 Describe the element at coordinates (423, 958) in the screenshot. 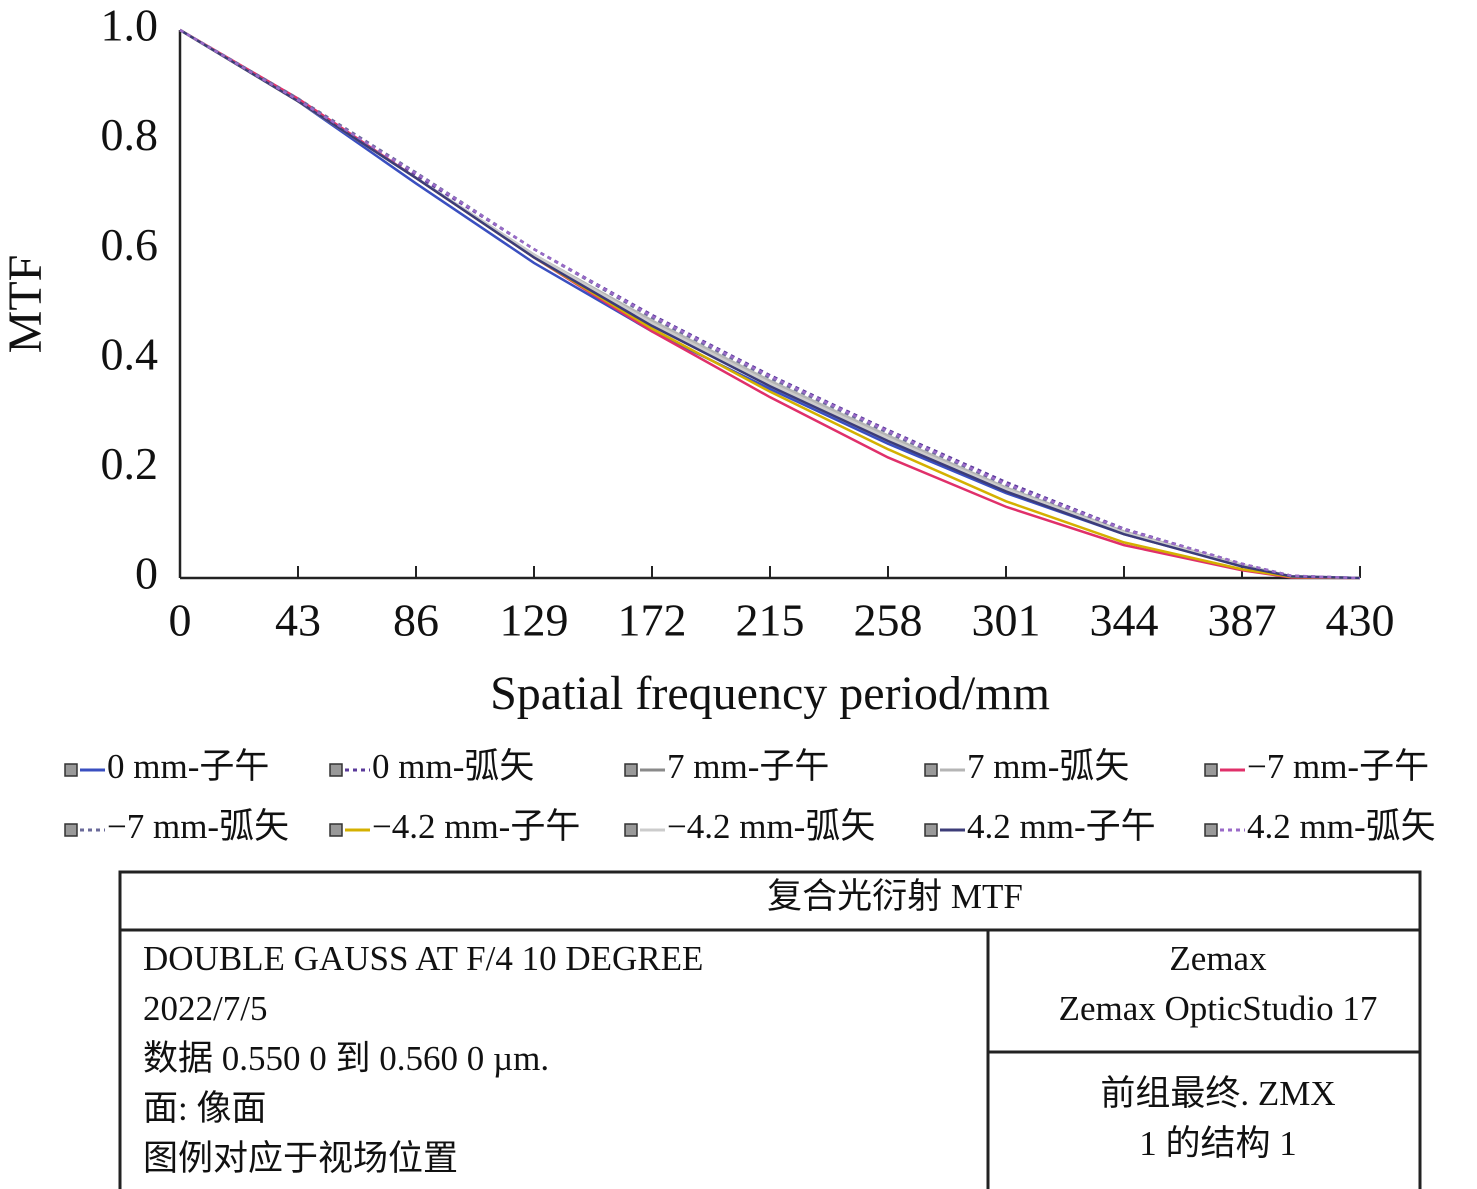

I see `table-text: DOUBLE GAUSS AT F/4 10 DEGREE` at that location.